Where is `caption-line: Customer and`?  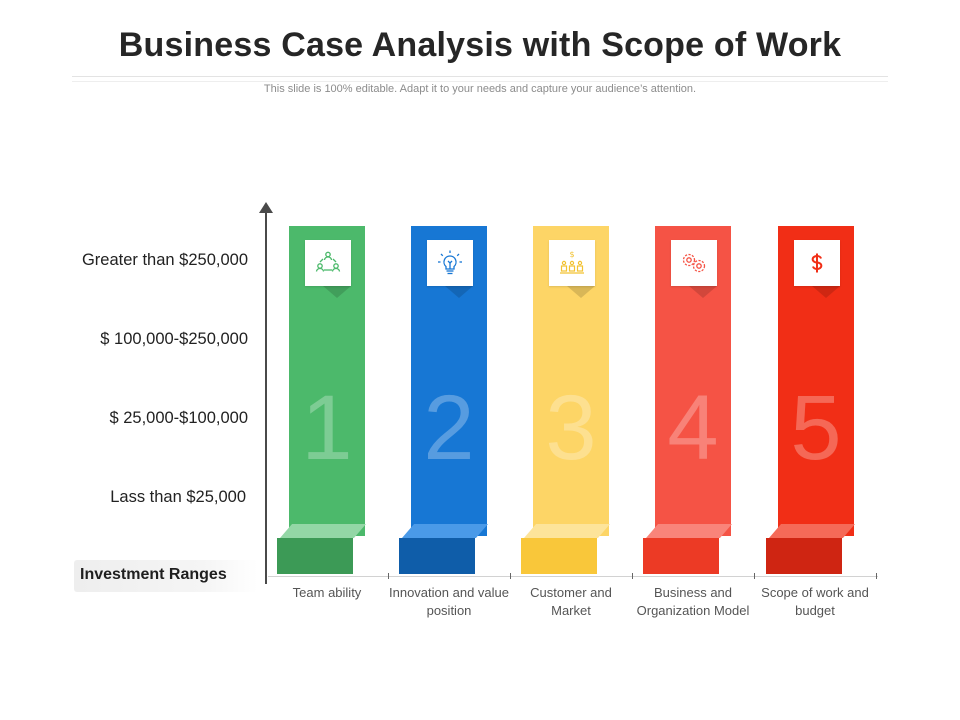
caption-line: Customer and is located at coordinates (571, 592).